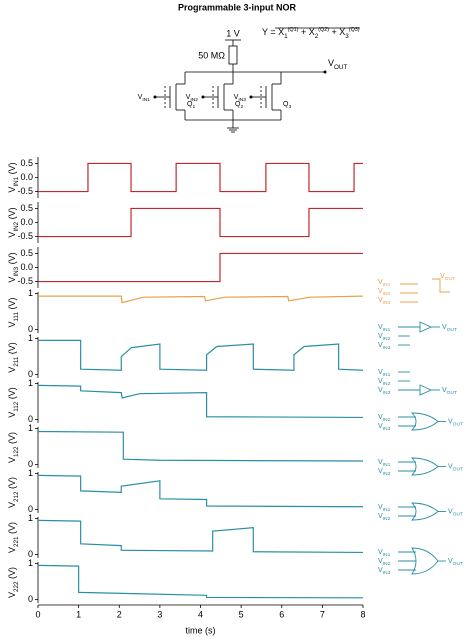 The image size is (474, 639). I want to click on x-tick-label: 7, so click(322, 614).